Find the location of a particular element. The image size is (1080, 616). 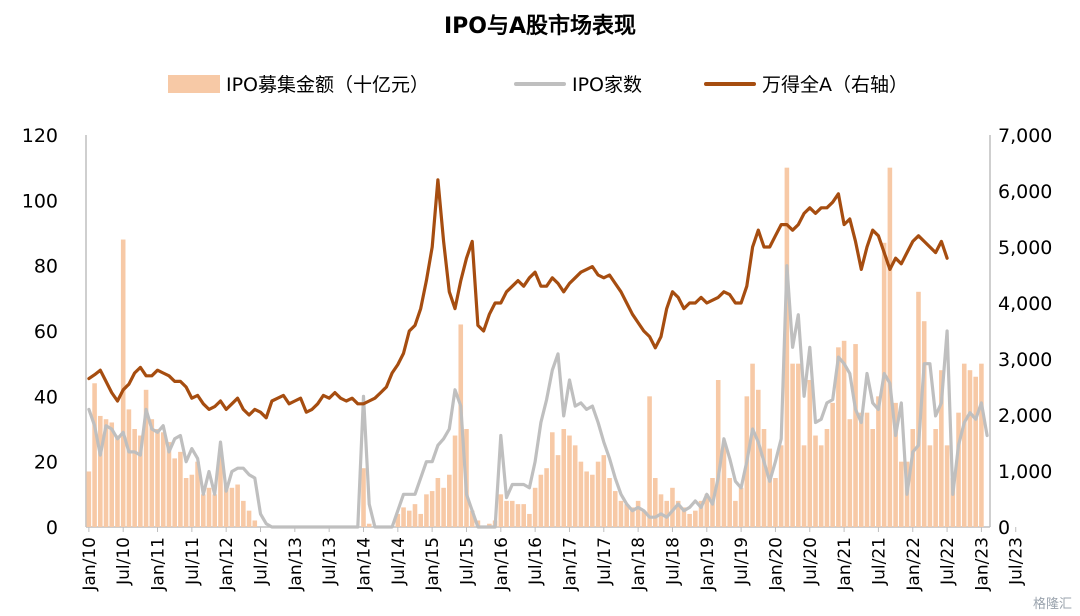

x-tick-label: Jul/19 is located at coordinates (742, 561).